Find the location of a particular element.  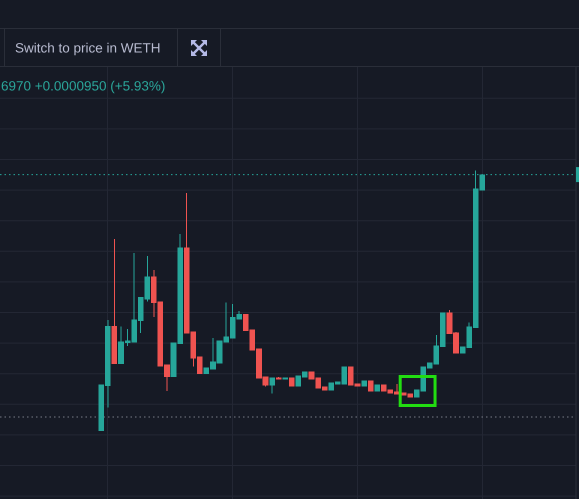

text: 6970 +0.0000950 (+5.93%) is located at coordinates (83, 86).